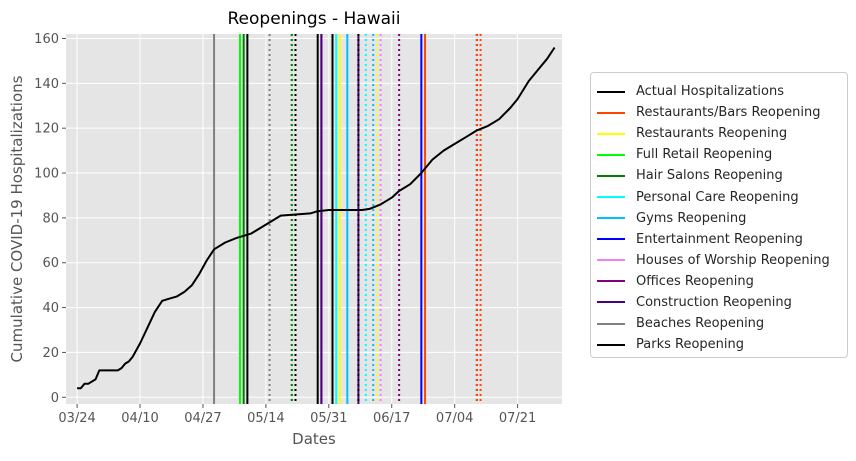  Describe the element at coordinates (46, 84) in the screenshot. I see `y-tick-label: 140` at that location.